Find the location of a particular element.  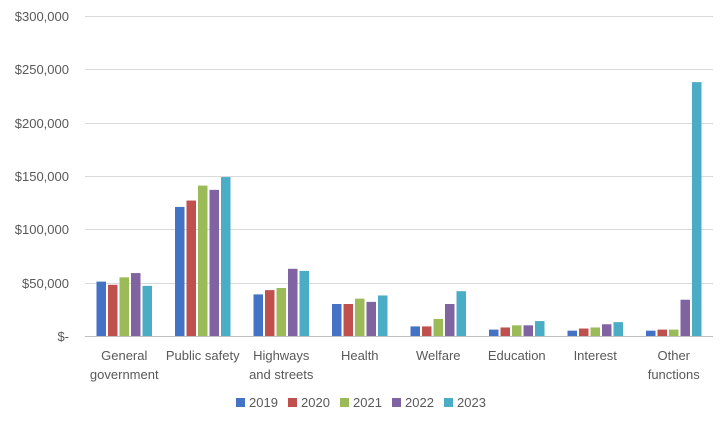

x-category-label: Education is located at coordinates (517, 355).